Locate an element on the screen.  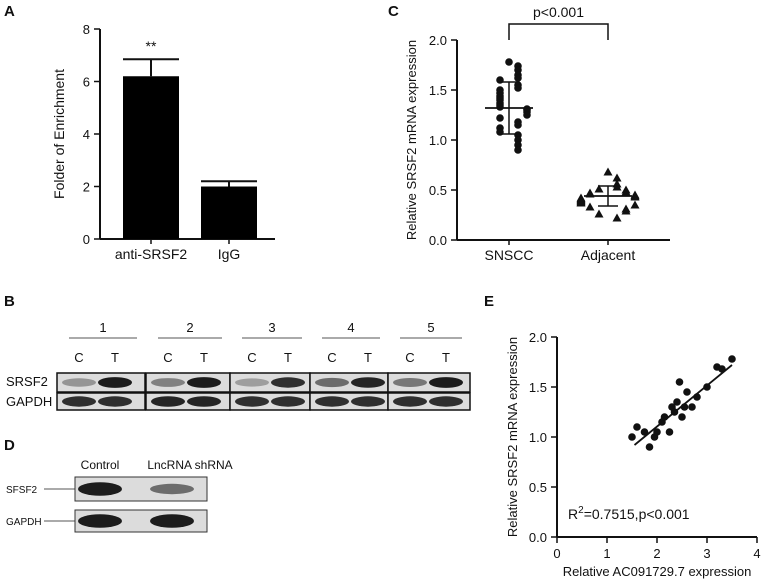
panel-label-d: D is located at coordinates (9, 445).